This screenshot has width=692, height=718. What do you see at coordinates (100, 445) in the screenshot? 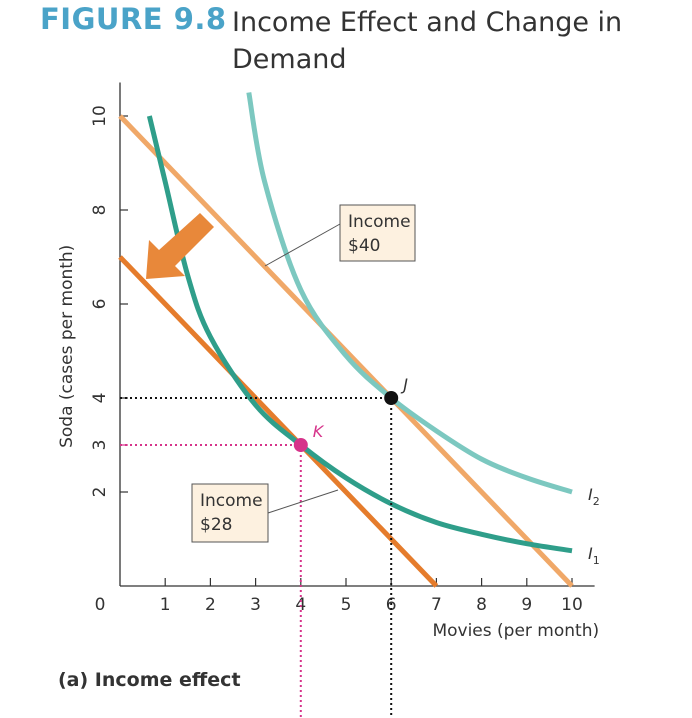
I see `y-tick-label-highlight: 3` at bounding box center [100, 445].